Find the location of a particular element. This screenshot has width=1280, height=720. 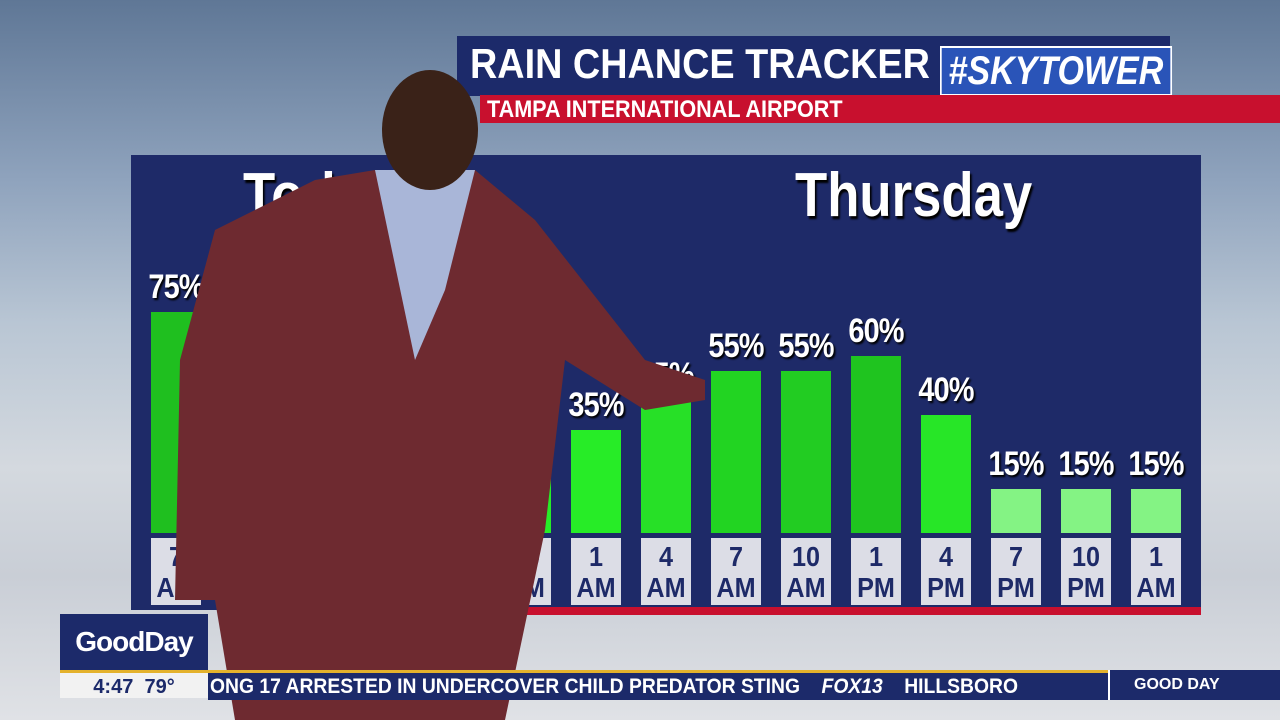

time-tick-label: 10 AM is located at coordinates (806, 571).